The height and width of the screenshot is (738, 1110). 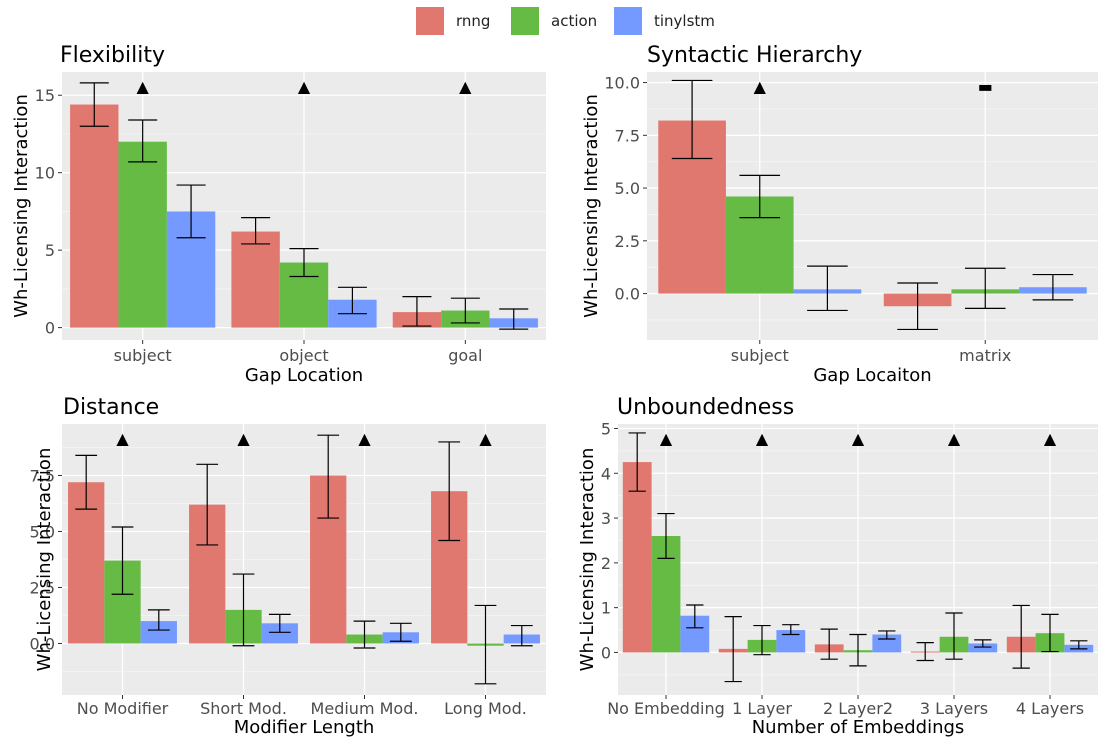 What do you see at coordinates (954, 708) in the screenshot?
I see `x-tick-label-3-layers: 3 Layers` at bounding box center [954, 708].